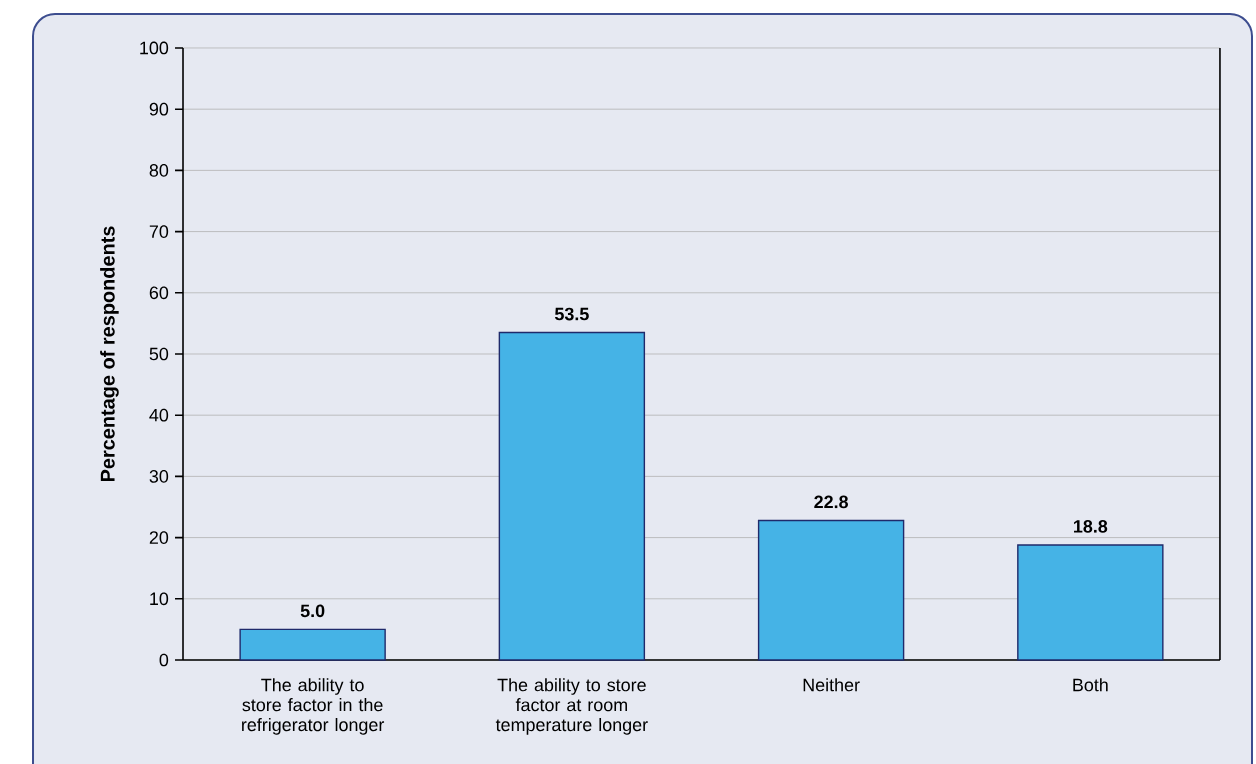  Describe the element at coordinates (571, 314) in the screenshot. I see `data-label: 53.5` at that location.